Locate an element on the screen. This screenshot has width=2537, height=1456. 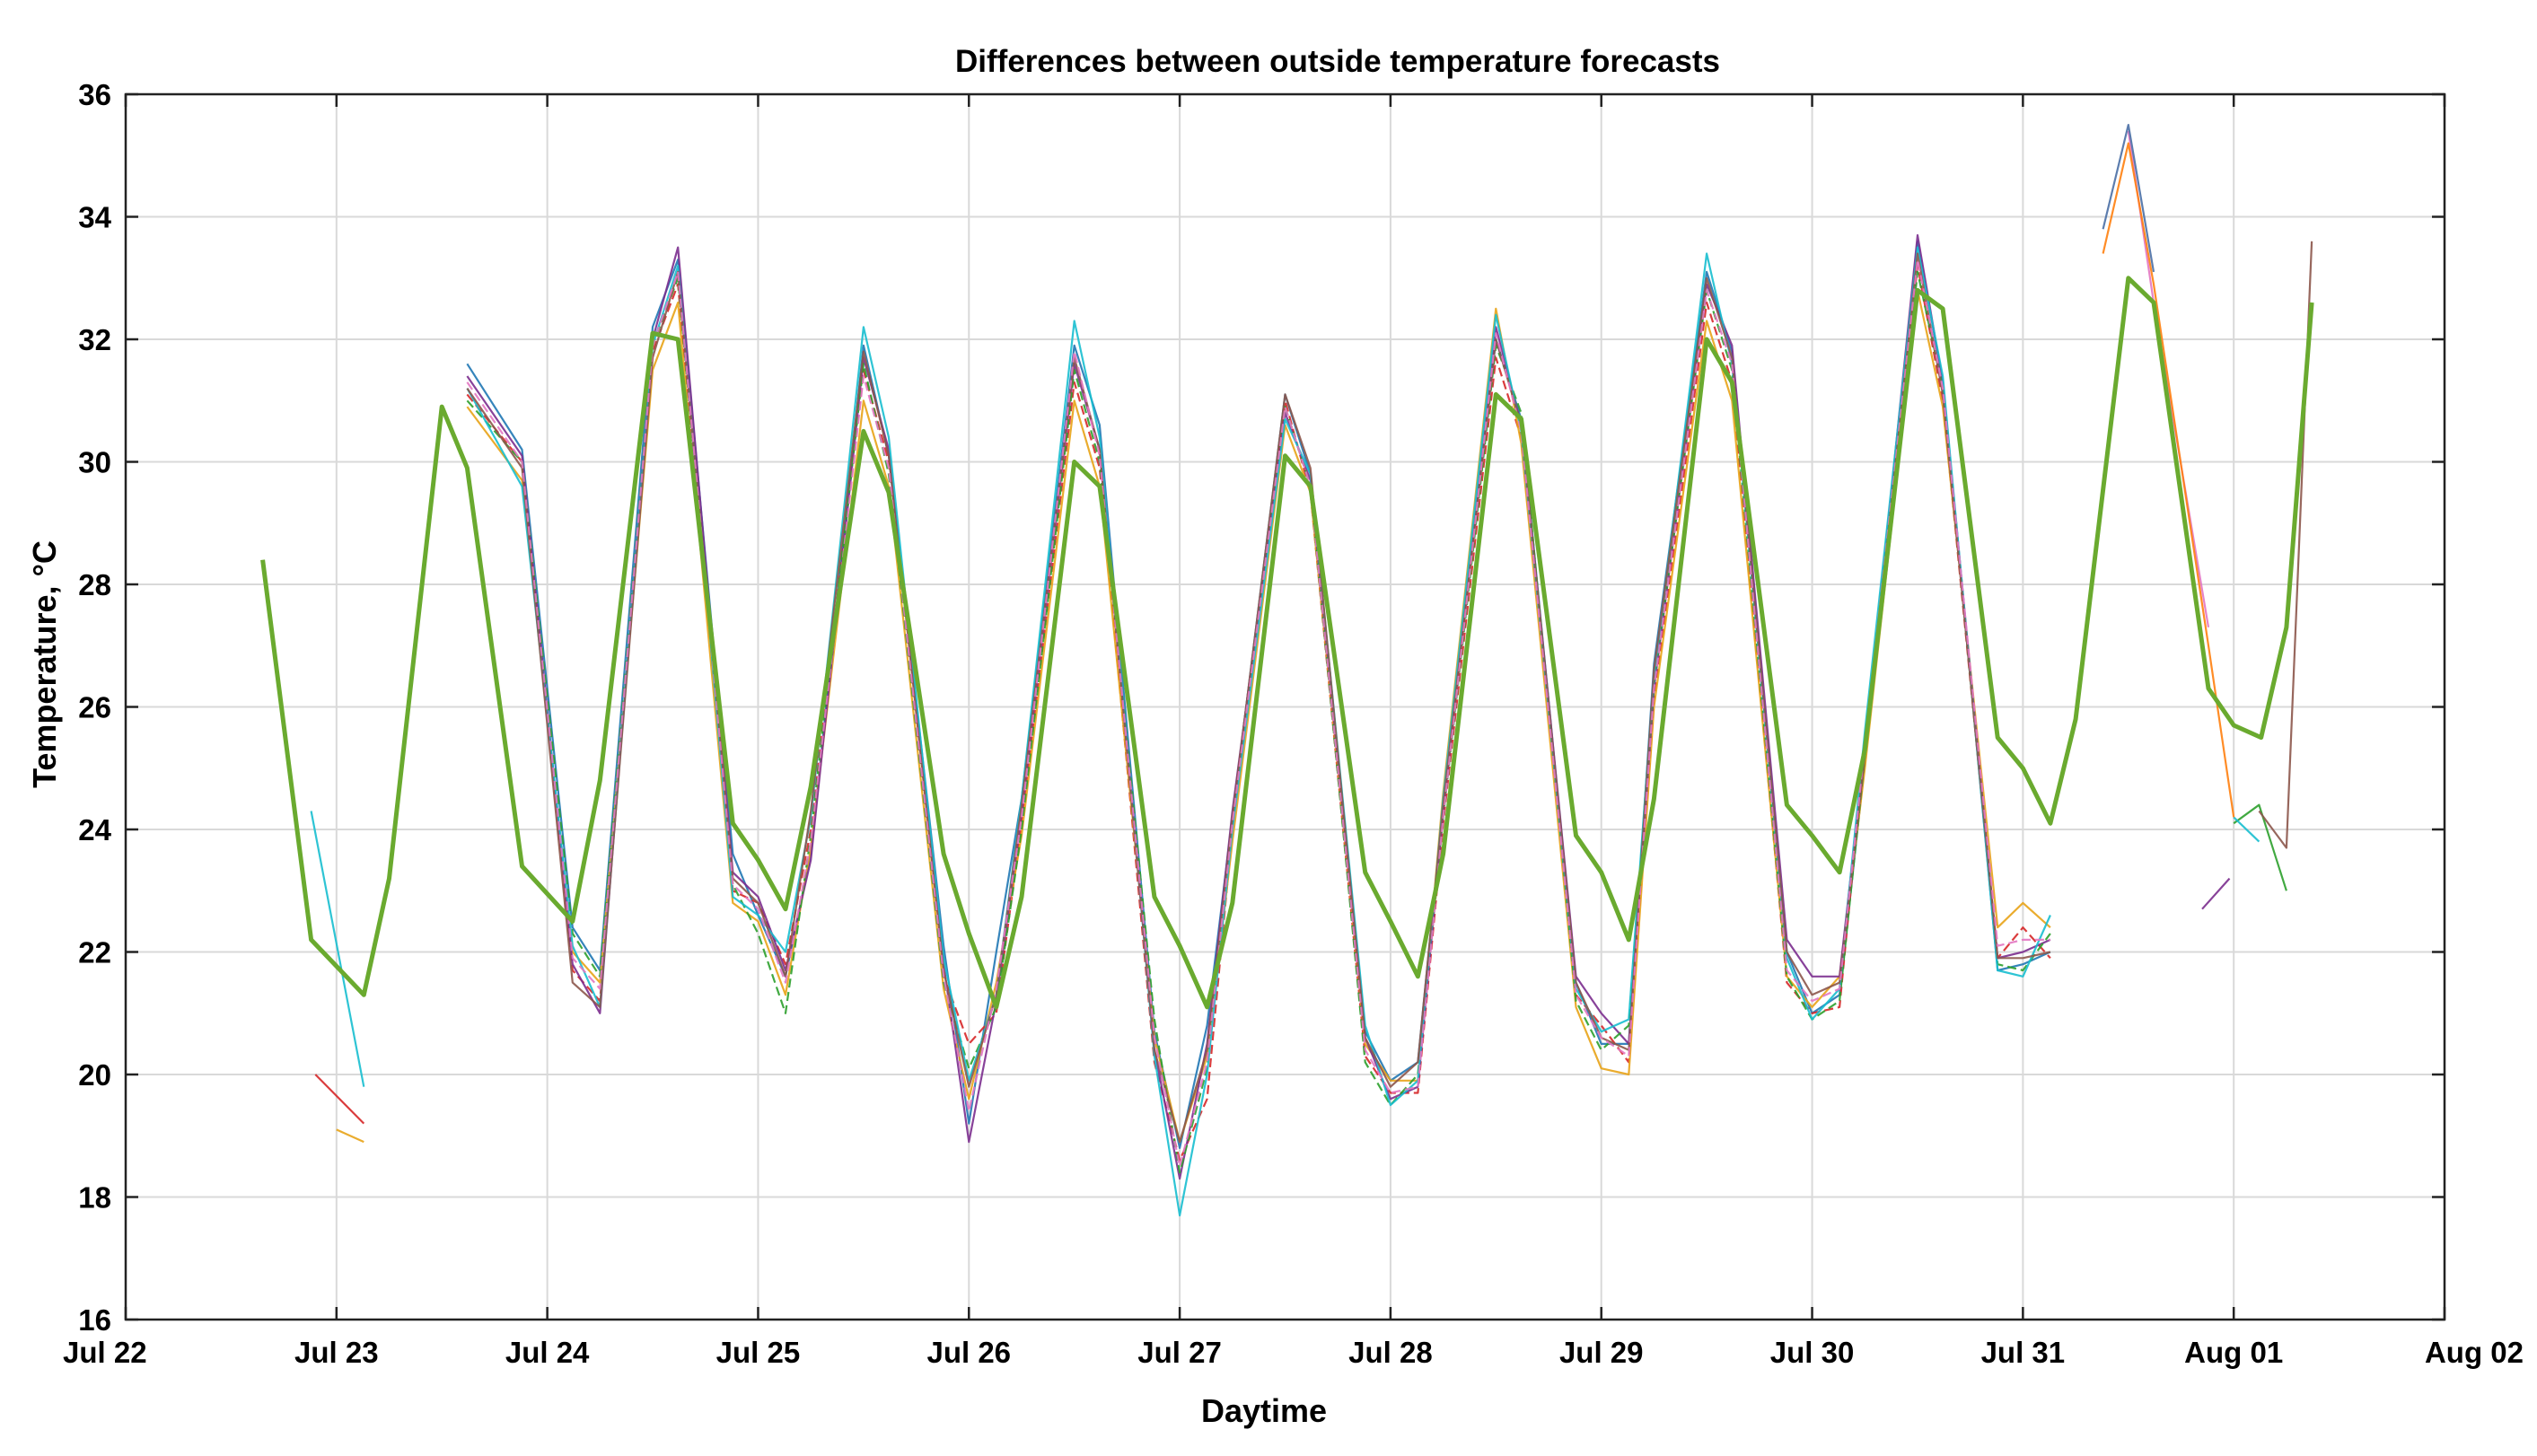
y-tick-label: 26 is located at coordinates (95, 707).